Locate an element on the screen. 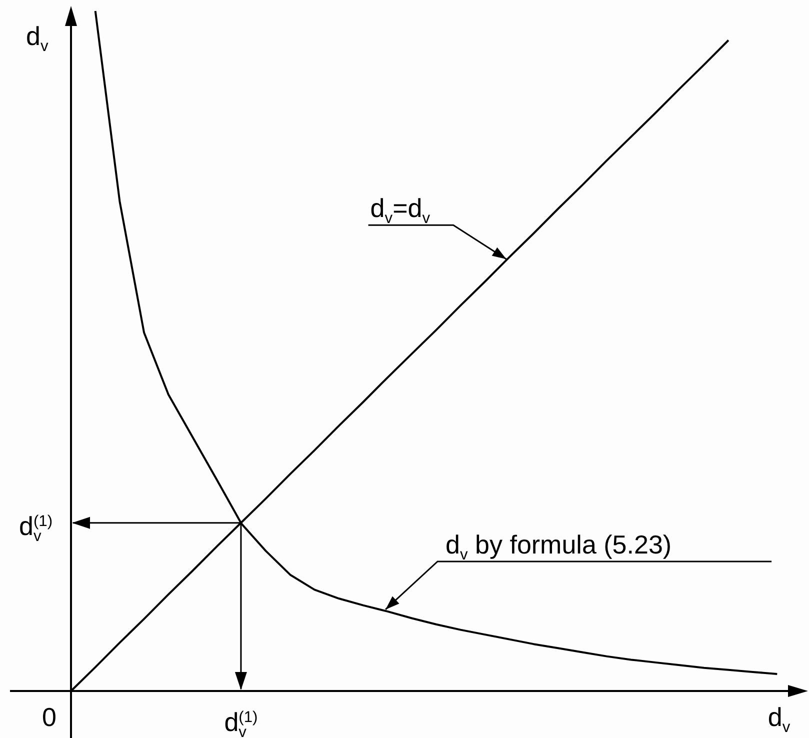 This screenshot has width=809, height=738. text: d$_{v}$=d$_{v}$ is located at coordinates (400, 210).